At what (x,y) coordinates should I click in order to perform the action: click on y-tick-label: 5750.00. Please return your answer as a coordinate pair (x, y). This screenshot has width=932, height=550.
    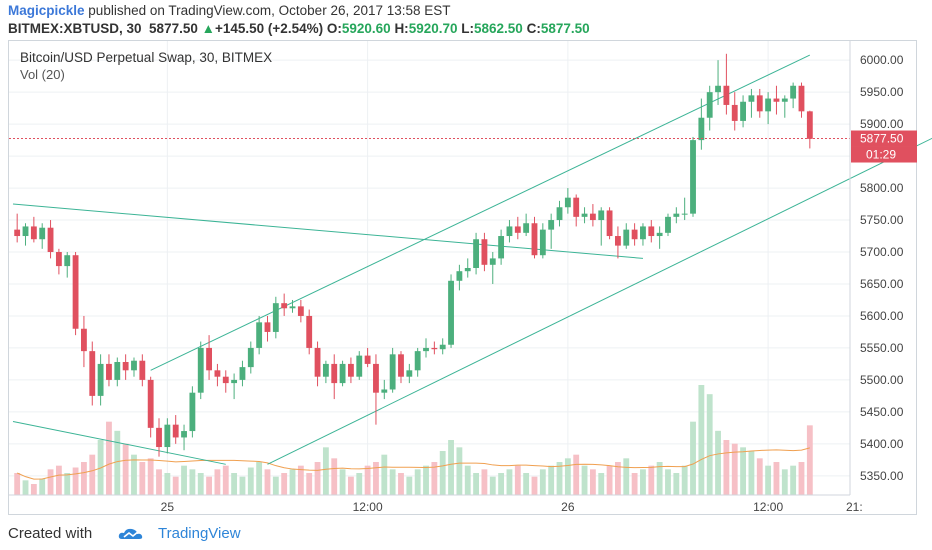
    Looking at the image, I should click on (882, 220).